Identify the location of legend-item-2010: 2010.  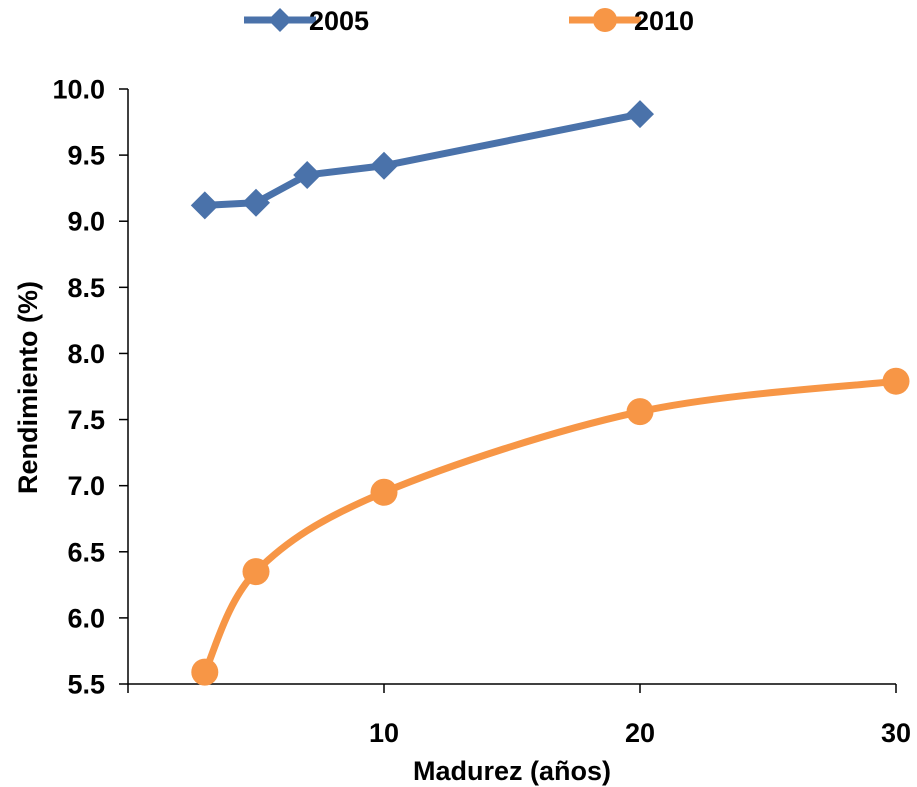
(631, 21).